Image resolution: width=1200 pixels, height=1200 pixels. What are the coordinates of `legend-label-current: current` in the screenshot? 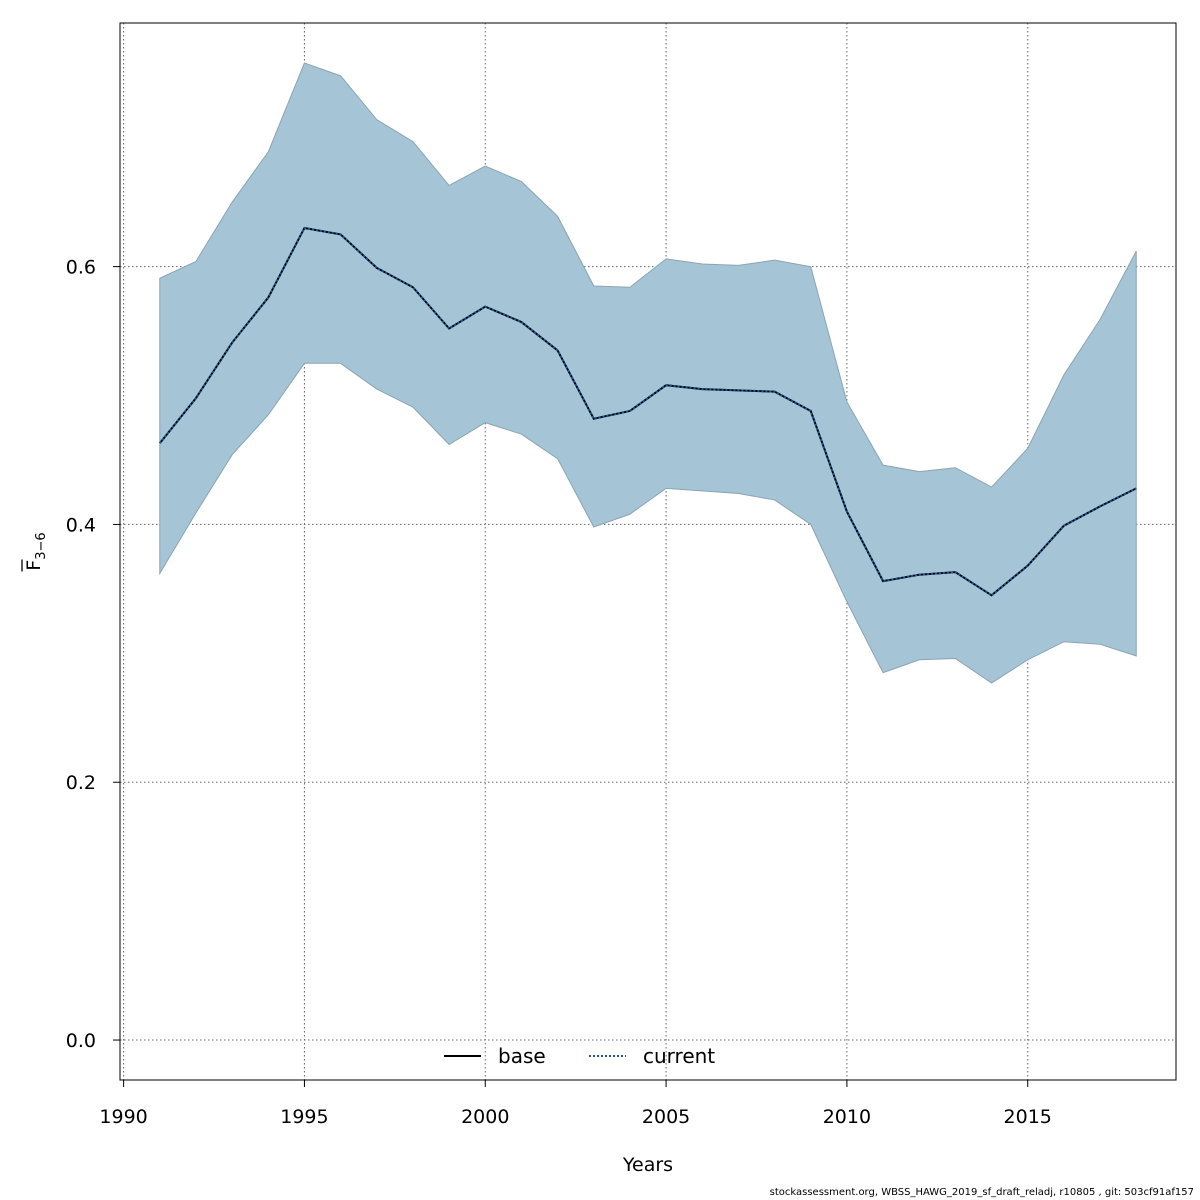 It's located at (679, 1056).